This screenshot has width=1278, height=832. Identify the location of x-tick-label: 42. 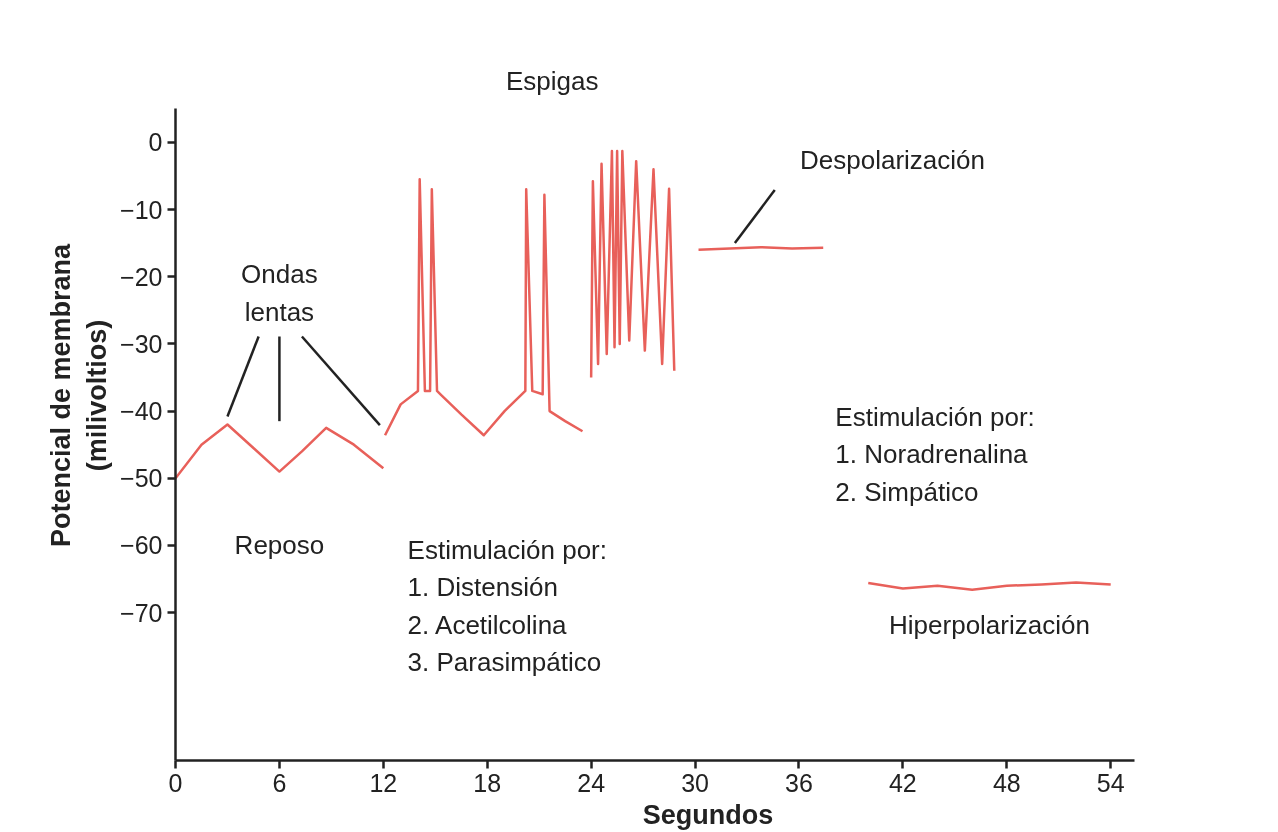
(902, 782).